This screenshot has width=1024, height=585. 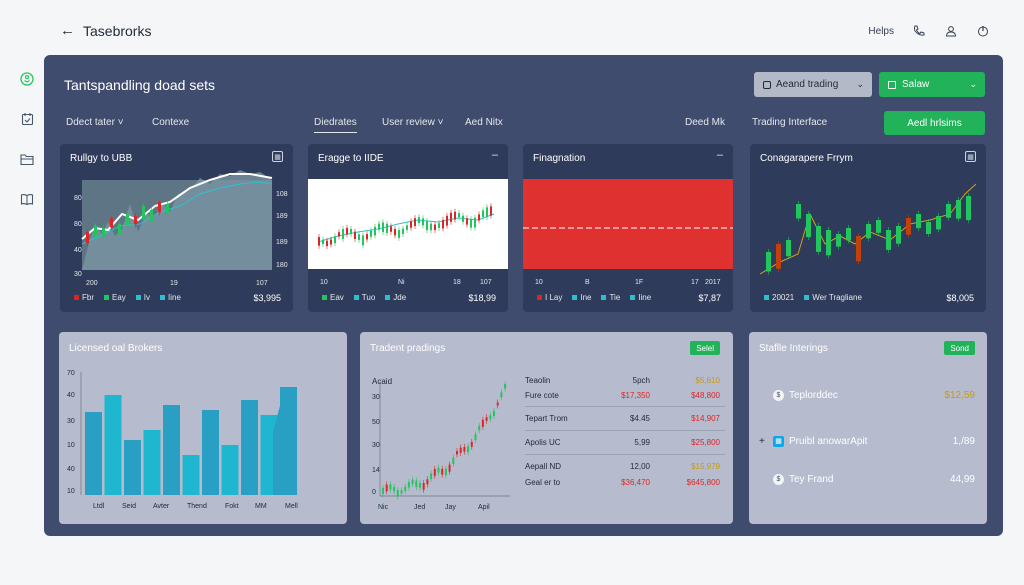 I want to click on tab-aed-nitx: Aed Nitx, so click(x=484, y=122).